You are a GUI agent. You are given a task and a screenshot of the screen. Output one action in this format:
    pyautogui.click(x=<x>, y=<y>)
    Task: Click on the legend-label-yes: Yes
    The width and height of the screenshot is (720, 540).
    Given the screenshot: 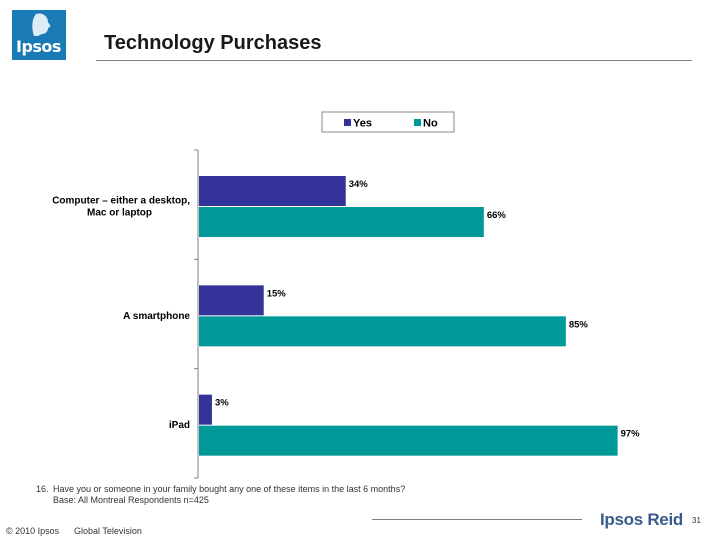 What is the action you would take?
    pyautogui.click(x=362, y=124)
    